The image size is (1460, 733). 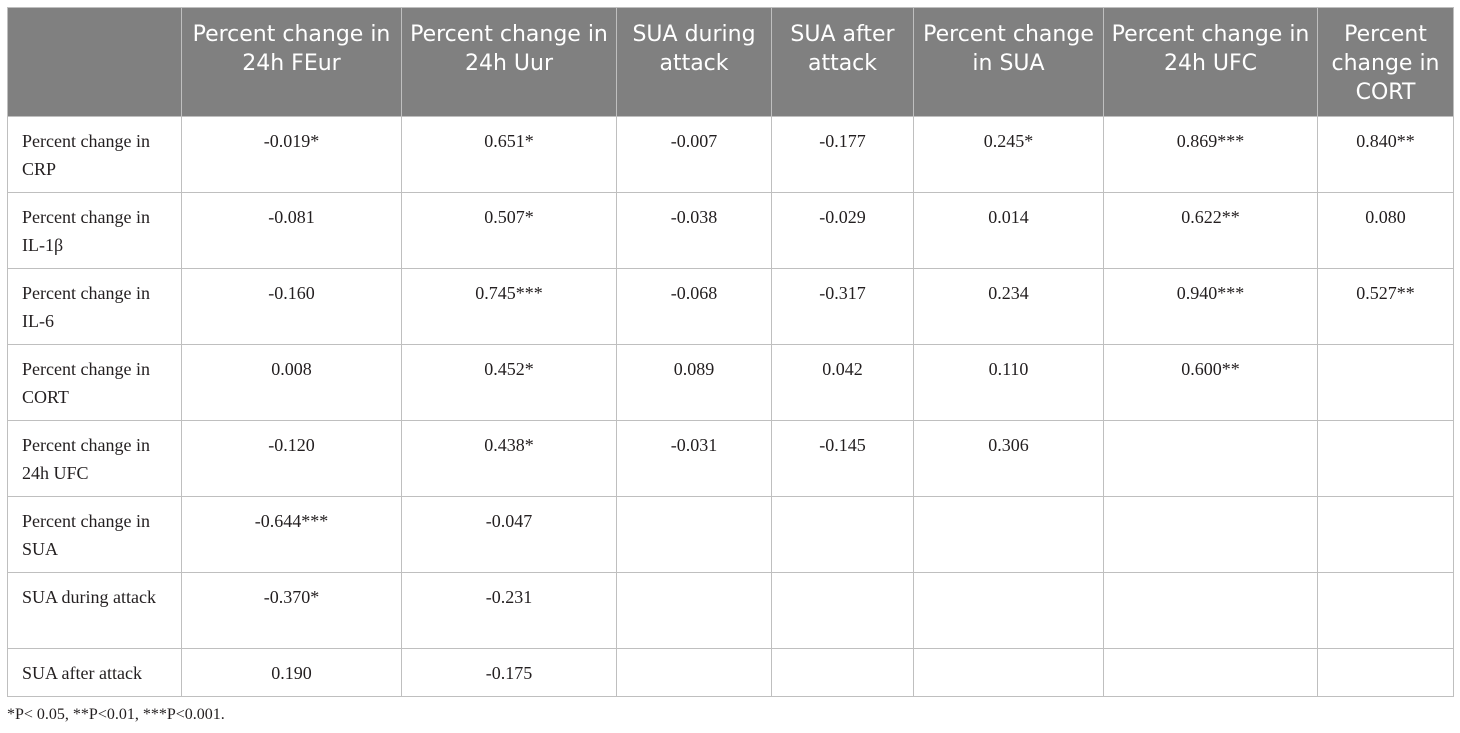 I want to click on table-cell: -0.068, so click(x=694, y=306).